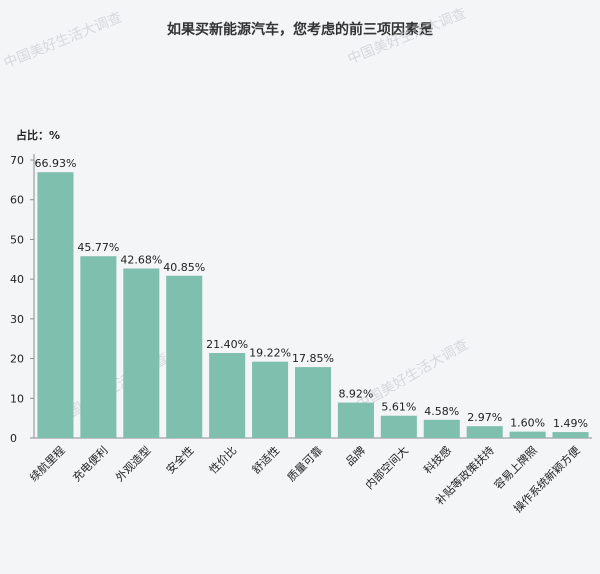 The width and height of the screenshot is (600, 574). Describe the element at coordinates (179, 459) in the screenshot. I see `x-tick-label: 安全性` at that location.